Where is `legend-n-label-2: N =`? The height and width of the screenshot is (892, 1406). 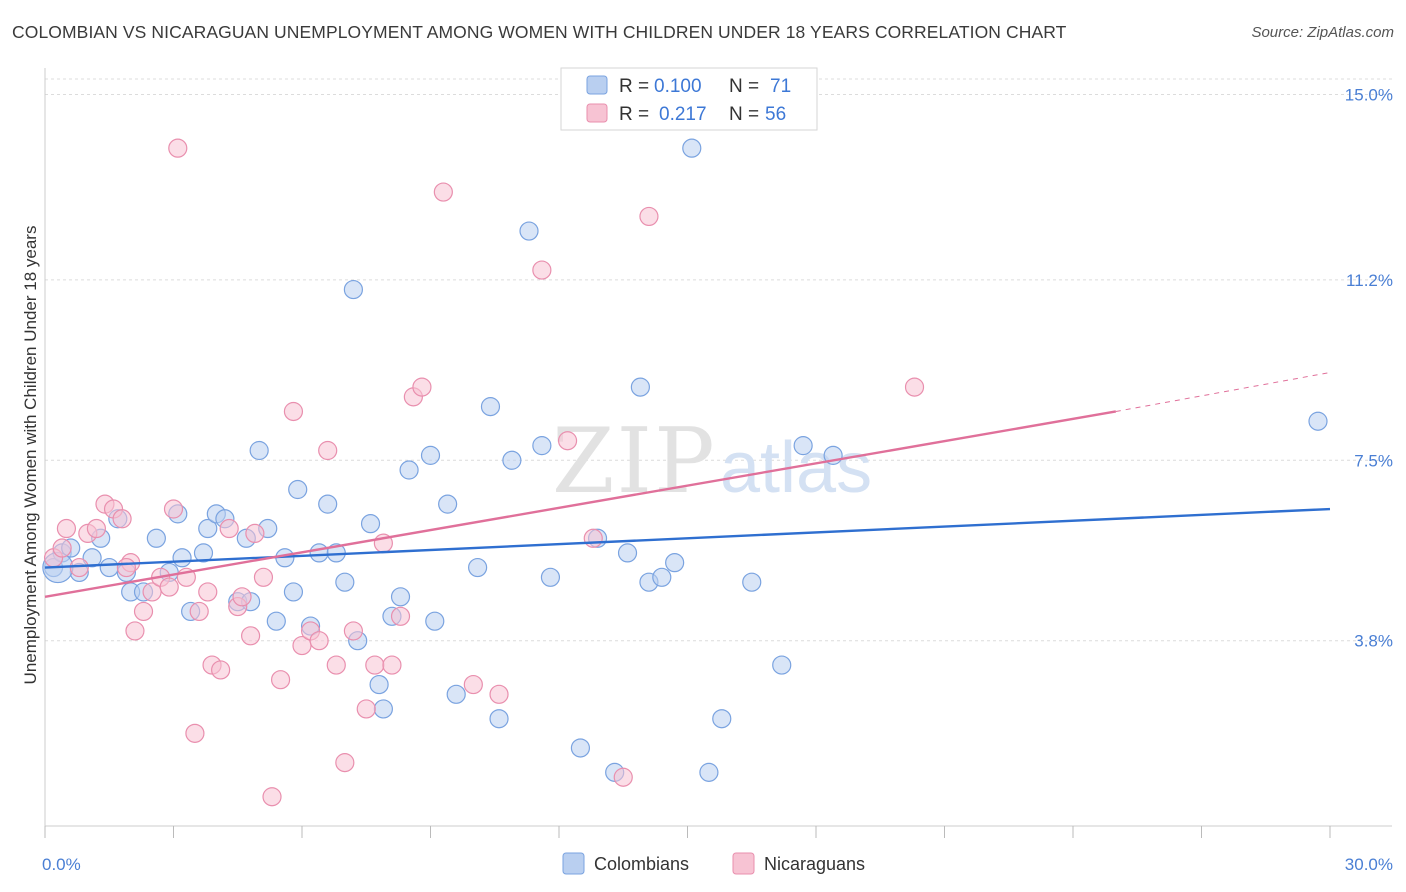 legend-n-label-2: N = is located at coordinates (744, 114).